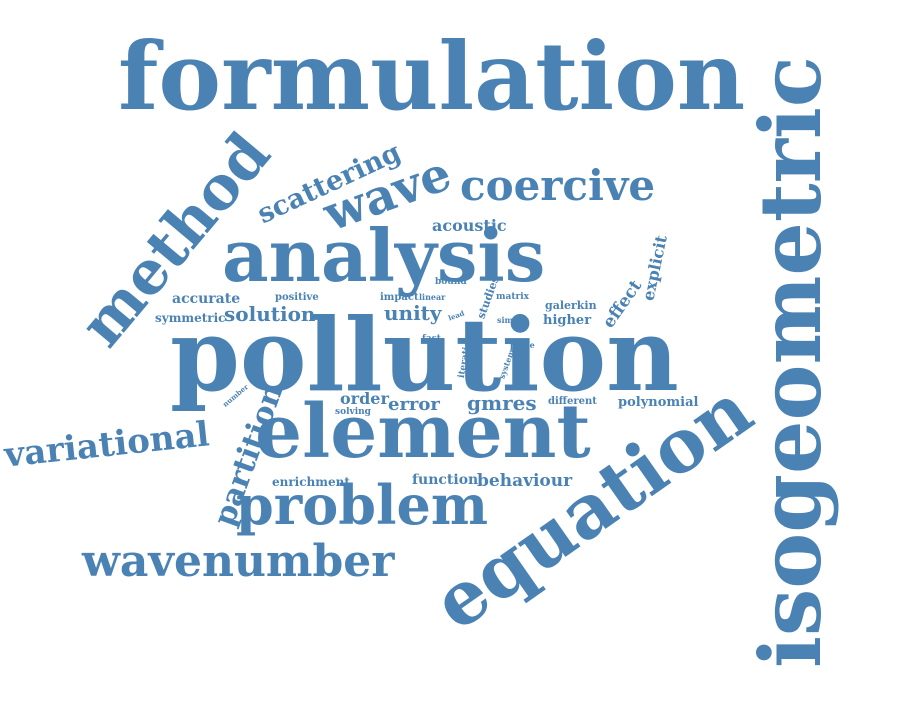  I want to click on word-error: error, so click(414, 404).